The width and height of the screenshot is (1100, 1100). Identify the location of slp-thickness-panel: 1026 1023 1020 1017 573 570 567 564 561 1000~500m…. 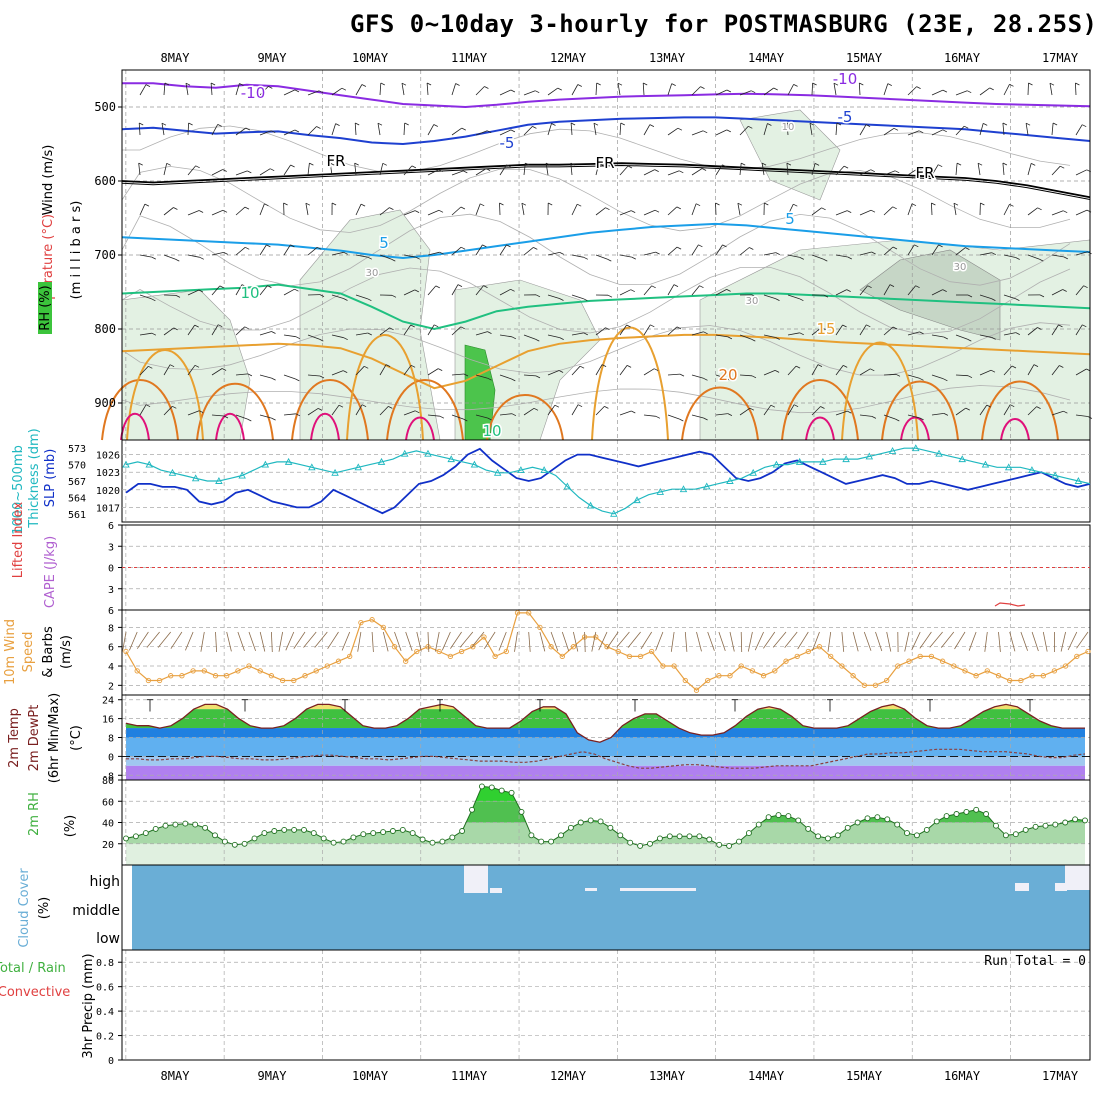
(551, 481).